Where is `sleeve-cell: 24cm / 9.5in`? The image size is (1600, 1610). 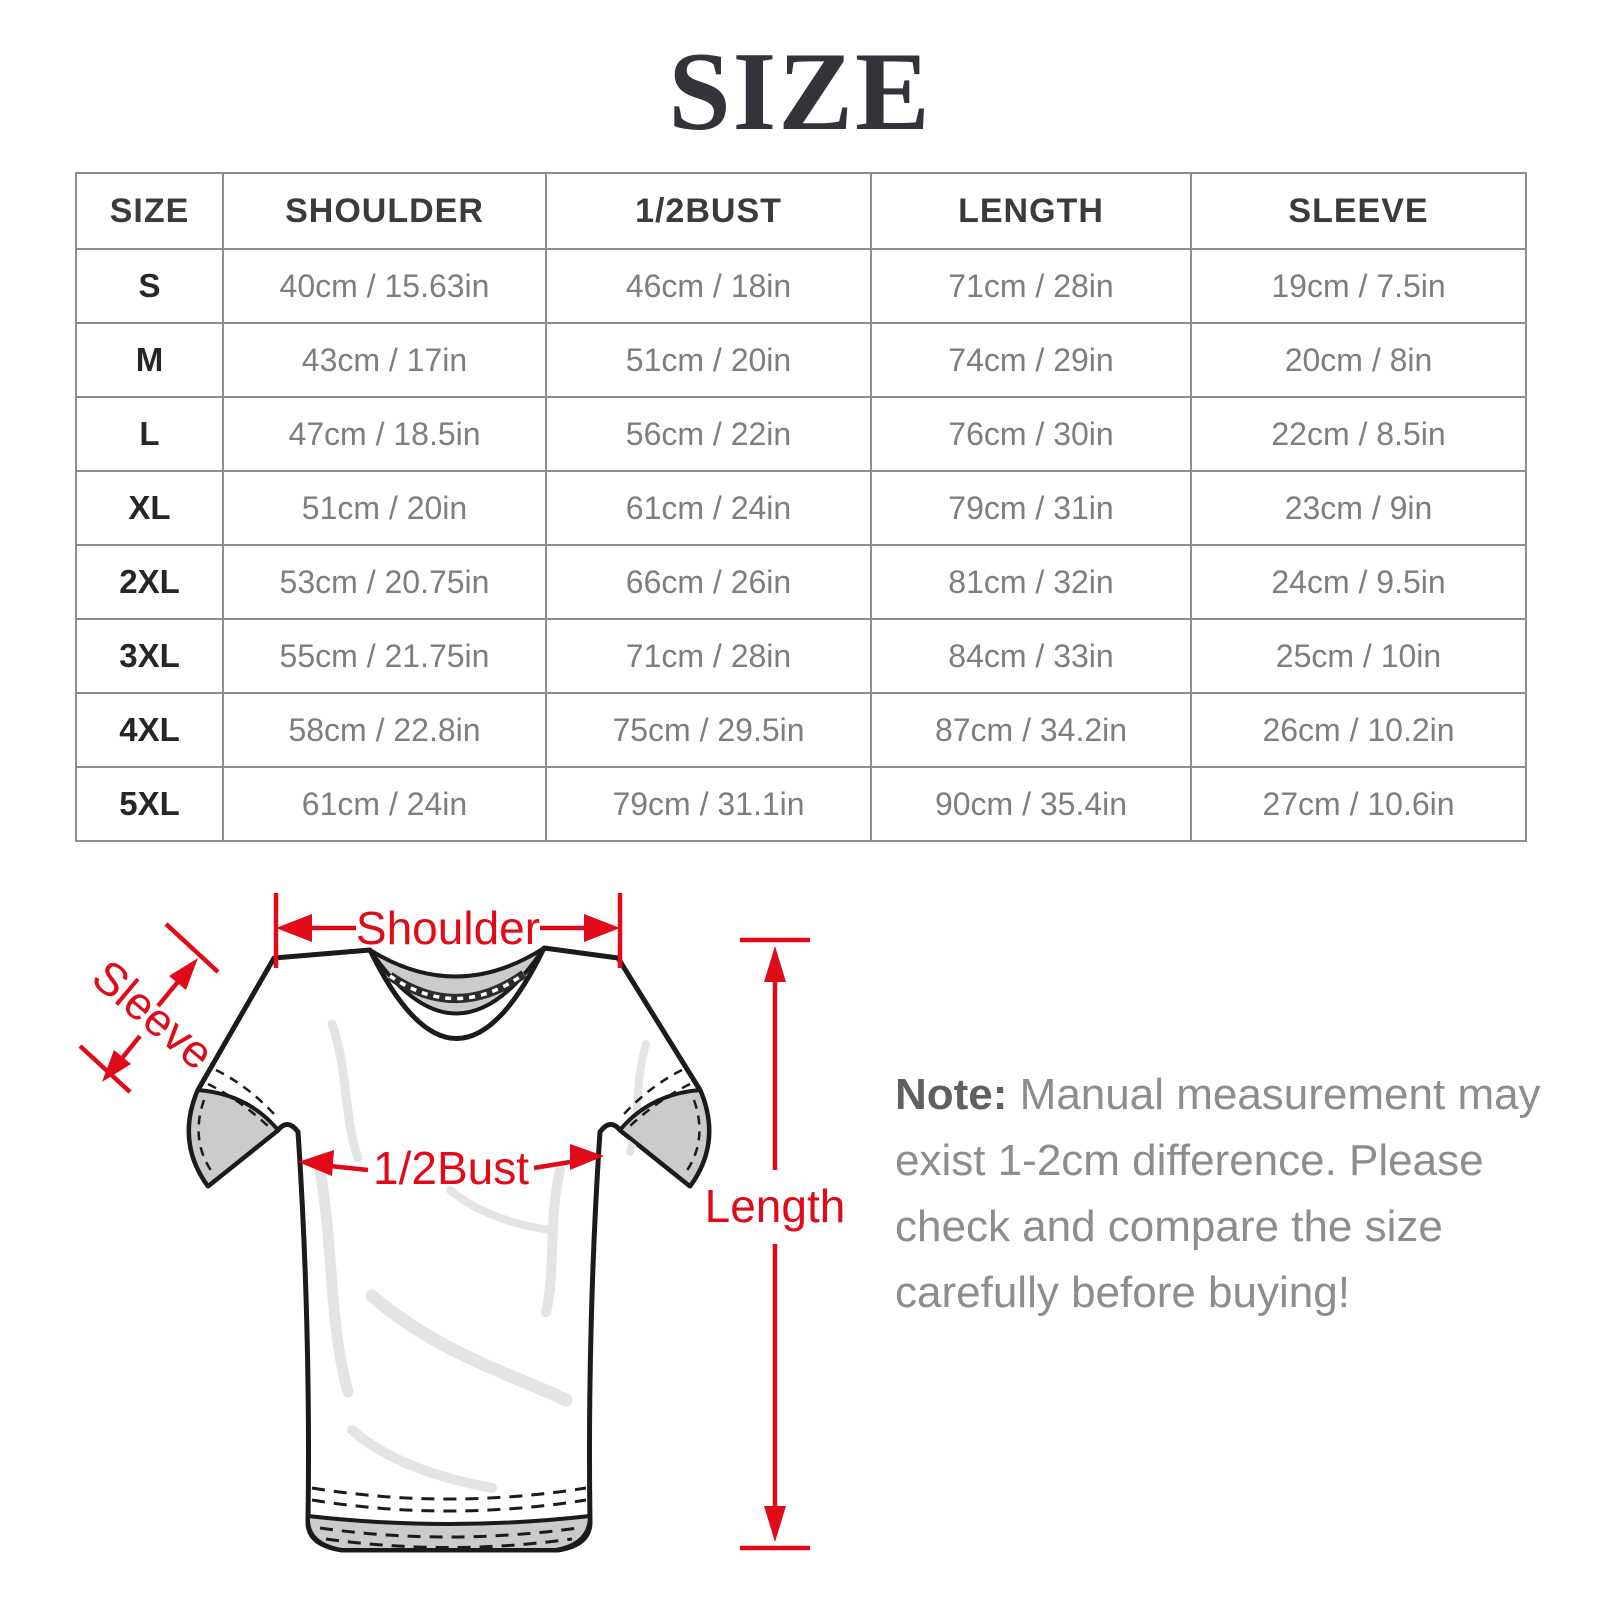
sleeve-cell: 24cm / 9.5in is located at coordinates (1358, 582).